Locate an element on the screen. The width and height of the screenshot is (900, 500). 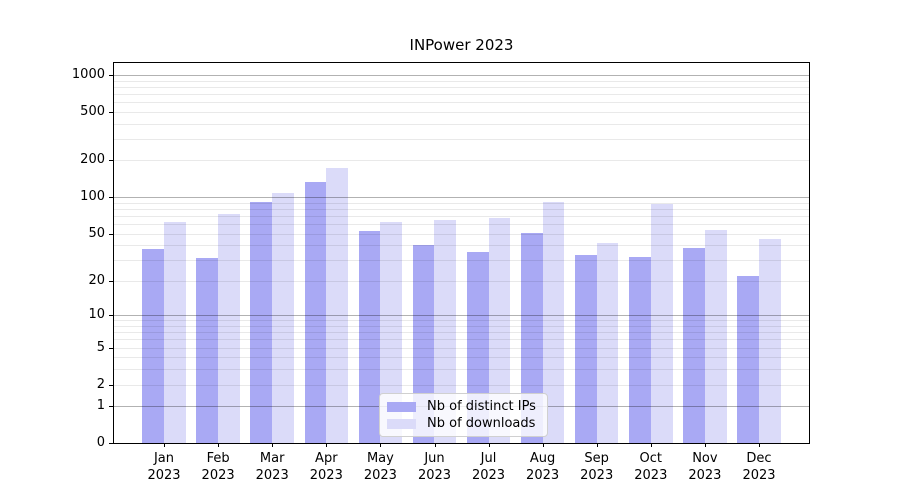
y-tick-label: 50 is located at coordinates (96, 233).